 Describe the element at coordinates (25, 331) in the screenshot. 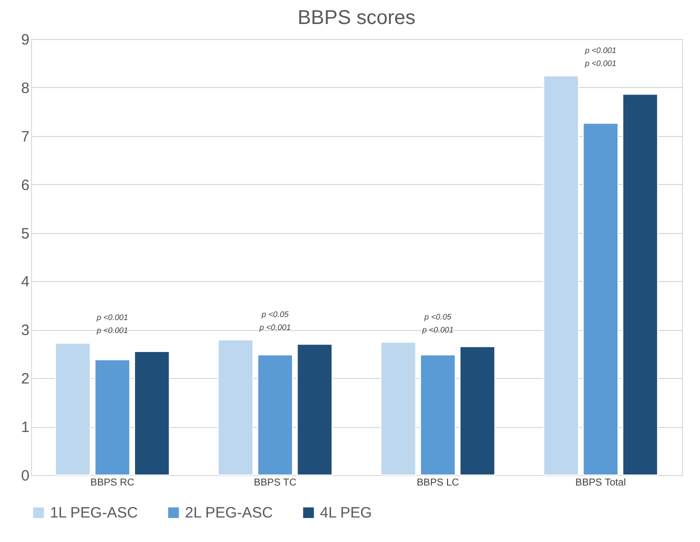

I see `y-tick-label: 3` at that location.